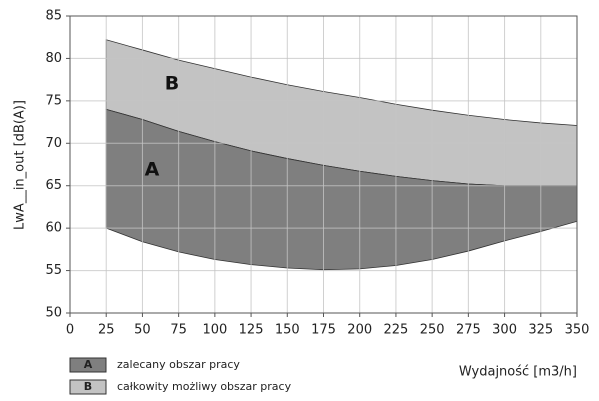  What do you see at coordinates (323, 330) in the screenshot?
I see `x-tick-label: 175` at bounding box center [323, 330].